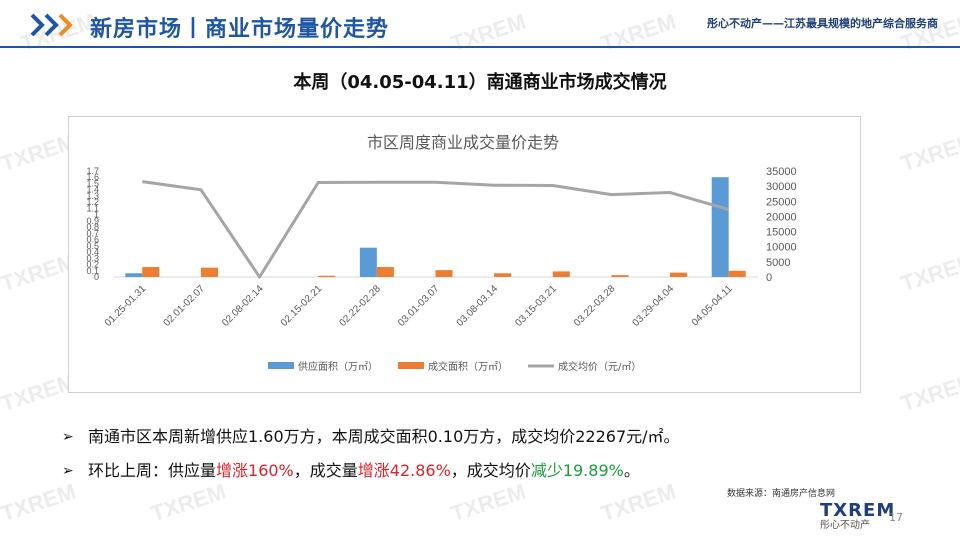  I want to click on y-right-tick-label: 0, so click(769, 278).